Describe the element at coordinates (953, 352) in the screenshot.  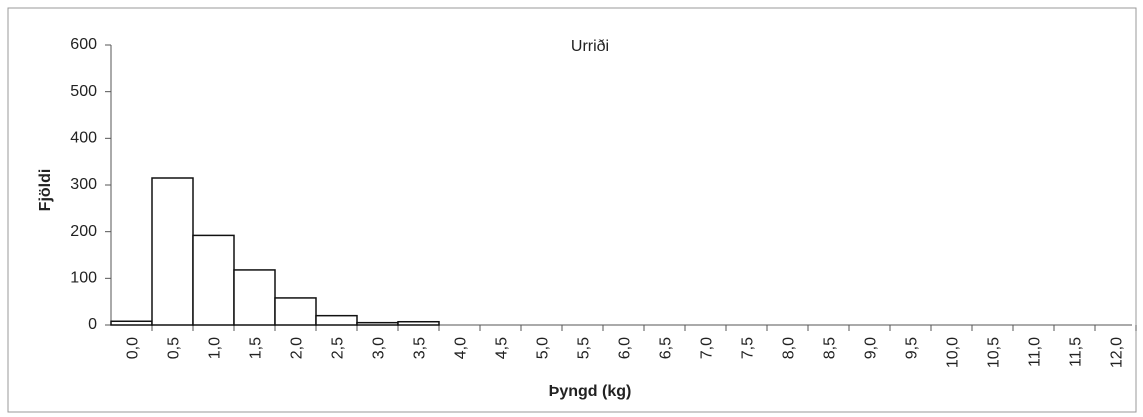
I see `x-tick-label: 10,0` at that location.